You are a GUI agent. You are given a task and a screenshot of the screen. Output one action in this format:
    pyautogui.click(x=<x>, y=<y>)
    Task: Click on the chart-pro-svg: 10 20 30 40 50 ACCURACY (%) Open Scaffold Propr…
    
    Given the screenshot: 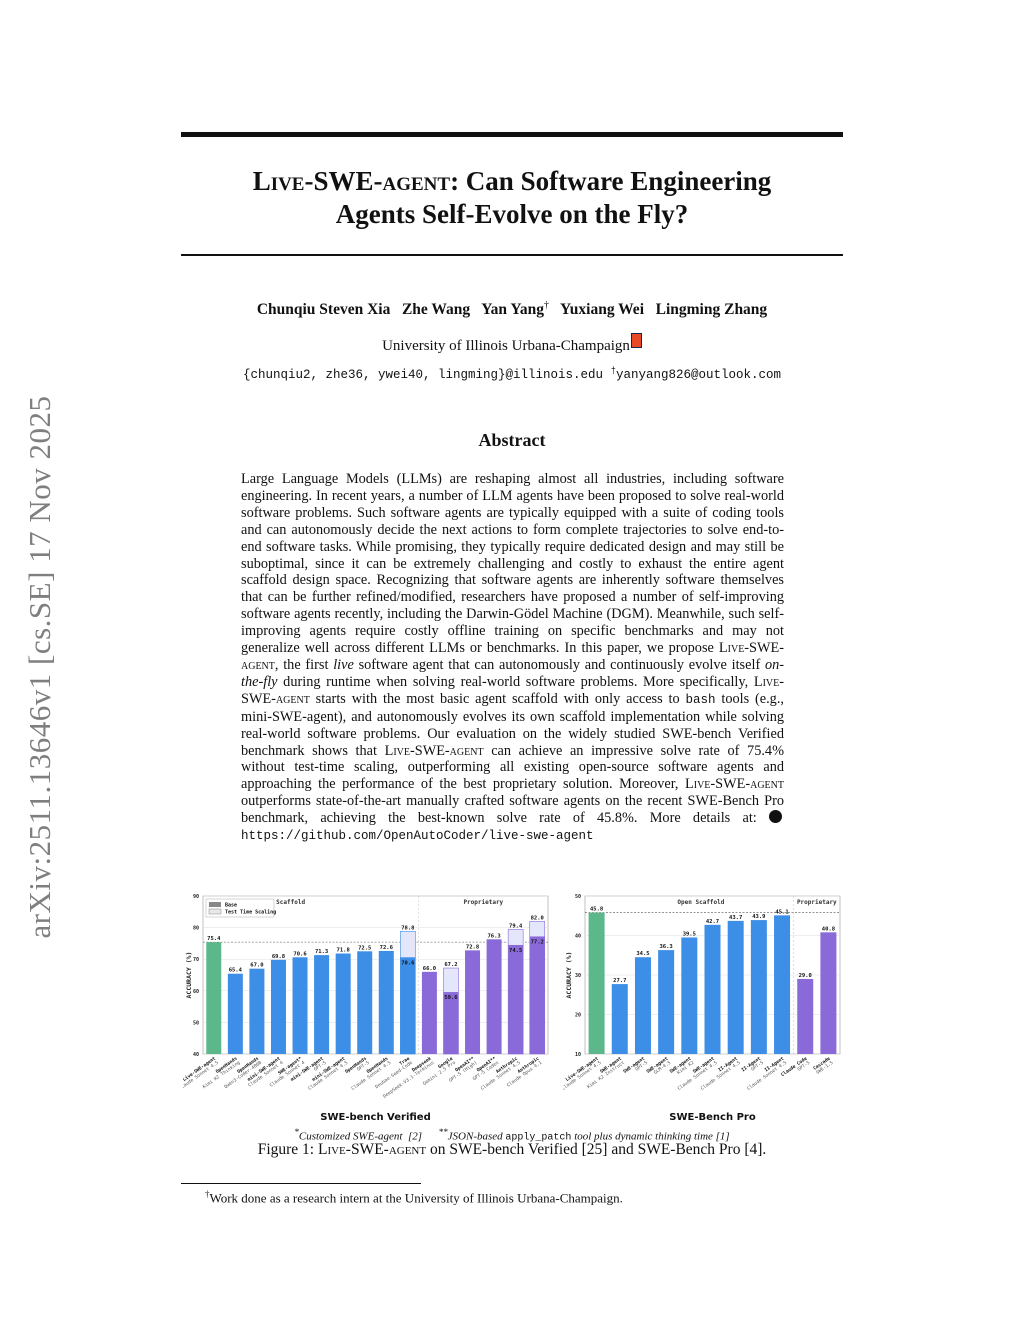 What is the action you would take?
    pyautogui.click(x=701, y=1008)
    